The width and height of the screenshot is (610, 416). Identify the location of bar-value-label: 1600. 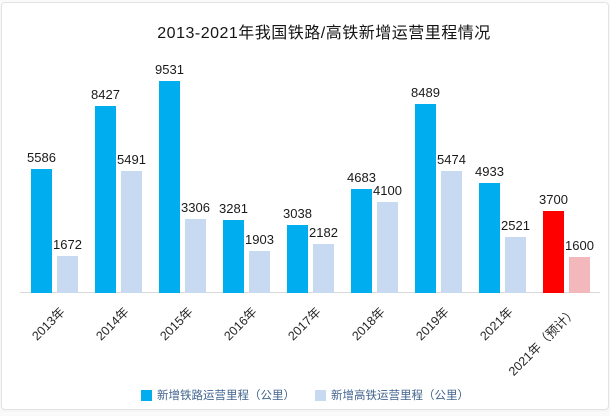
(579, 245).